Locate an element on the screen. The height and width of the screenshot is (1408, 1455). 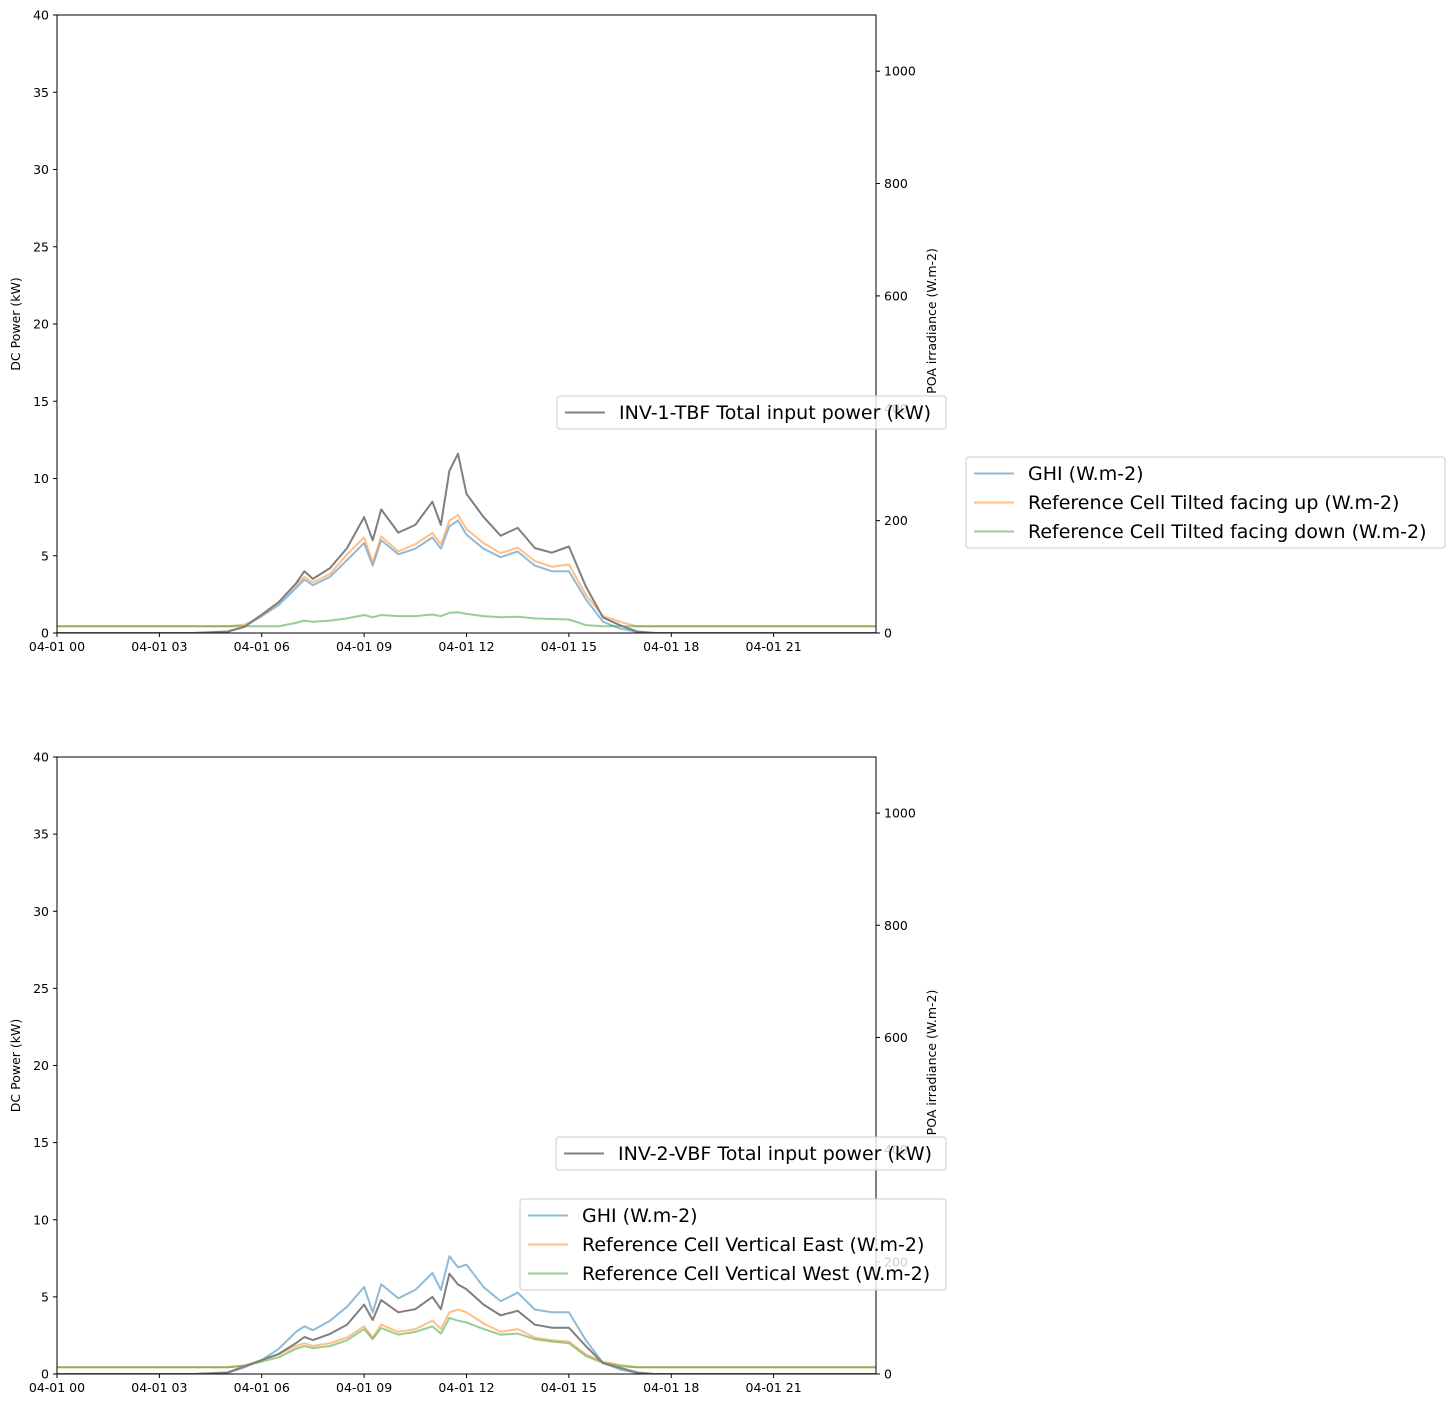
legend-label: Reference Cell Tilted facing up (W.m-2) is located at coordinates (1213, 503).